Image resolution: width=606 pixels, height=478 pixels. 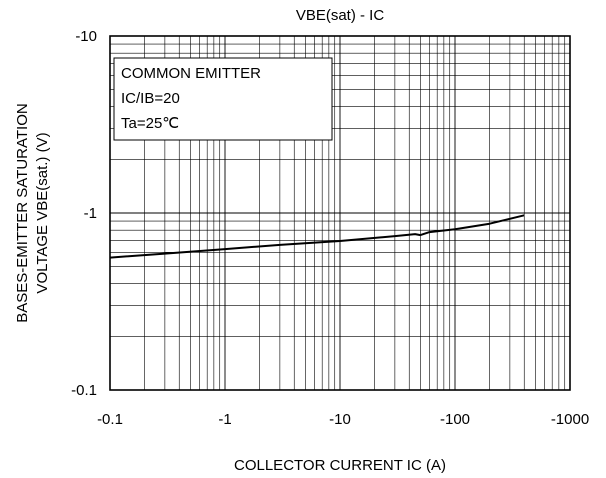 I want to click on chart-title: VBE(sat) - IC, so click(x=340, y=15).